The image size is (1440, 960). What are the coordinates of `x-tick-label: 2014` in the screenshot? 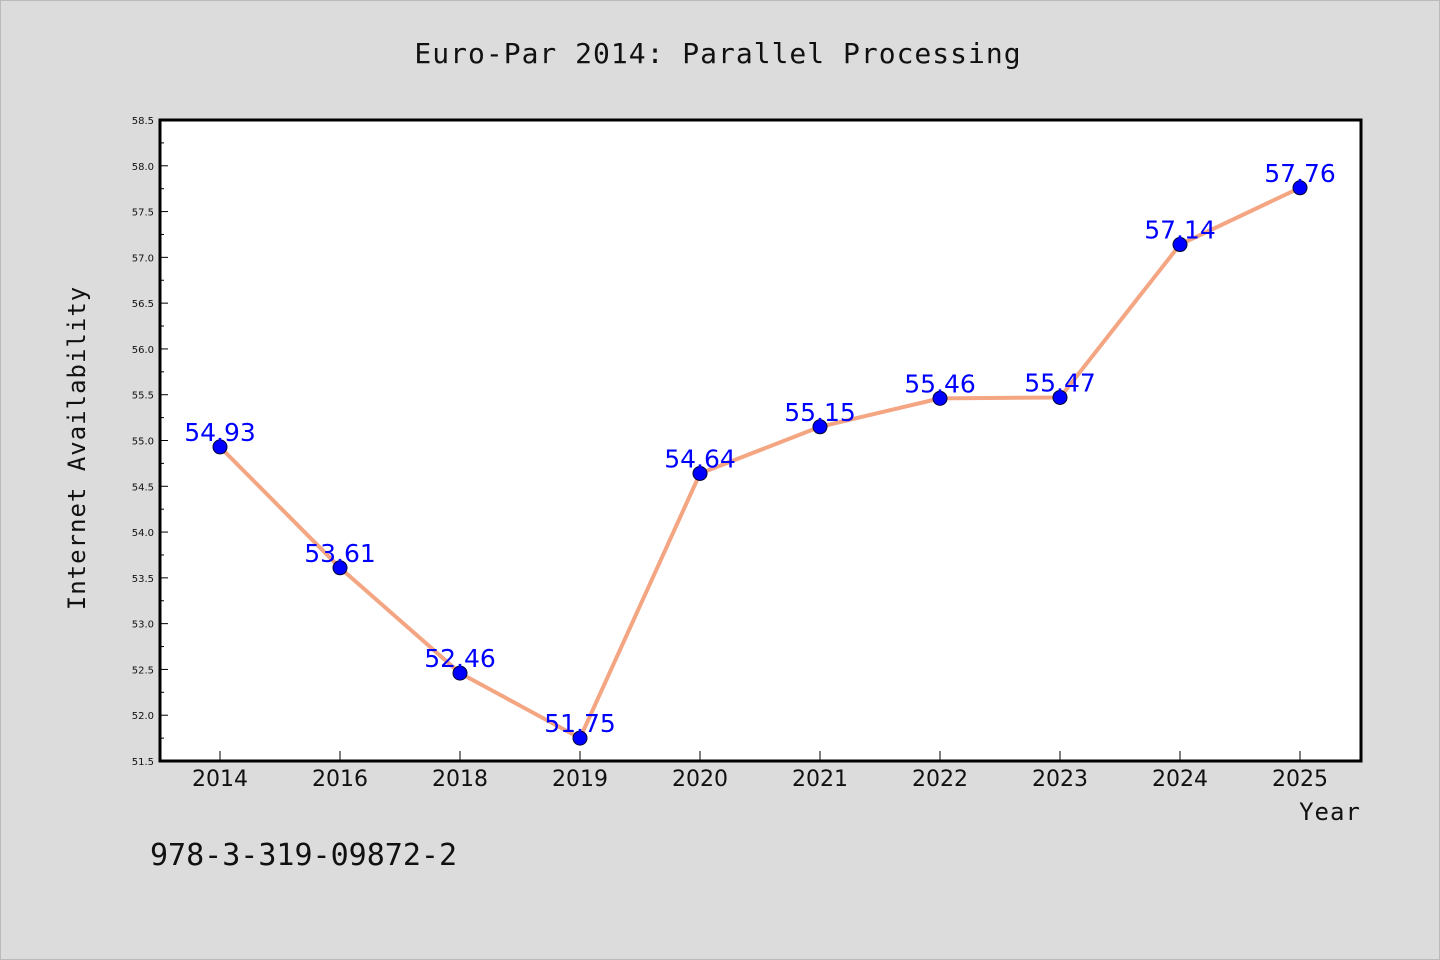 It's located at (220, 779).